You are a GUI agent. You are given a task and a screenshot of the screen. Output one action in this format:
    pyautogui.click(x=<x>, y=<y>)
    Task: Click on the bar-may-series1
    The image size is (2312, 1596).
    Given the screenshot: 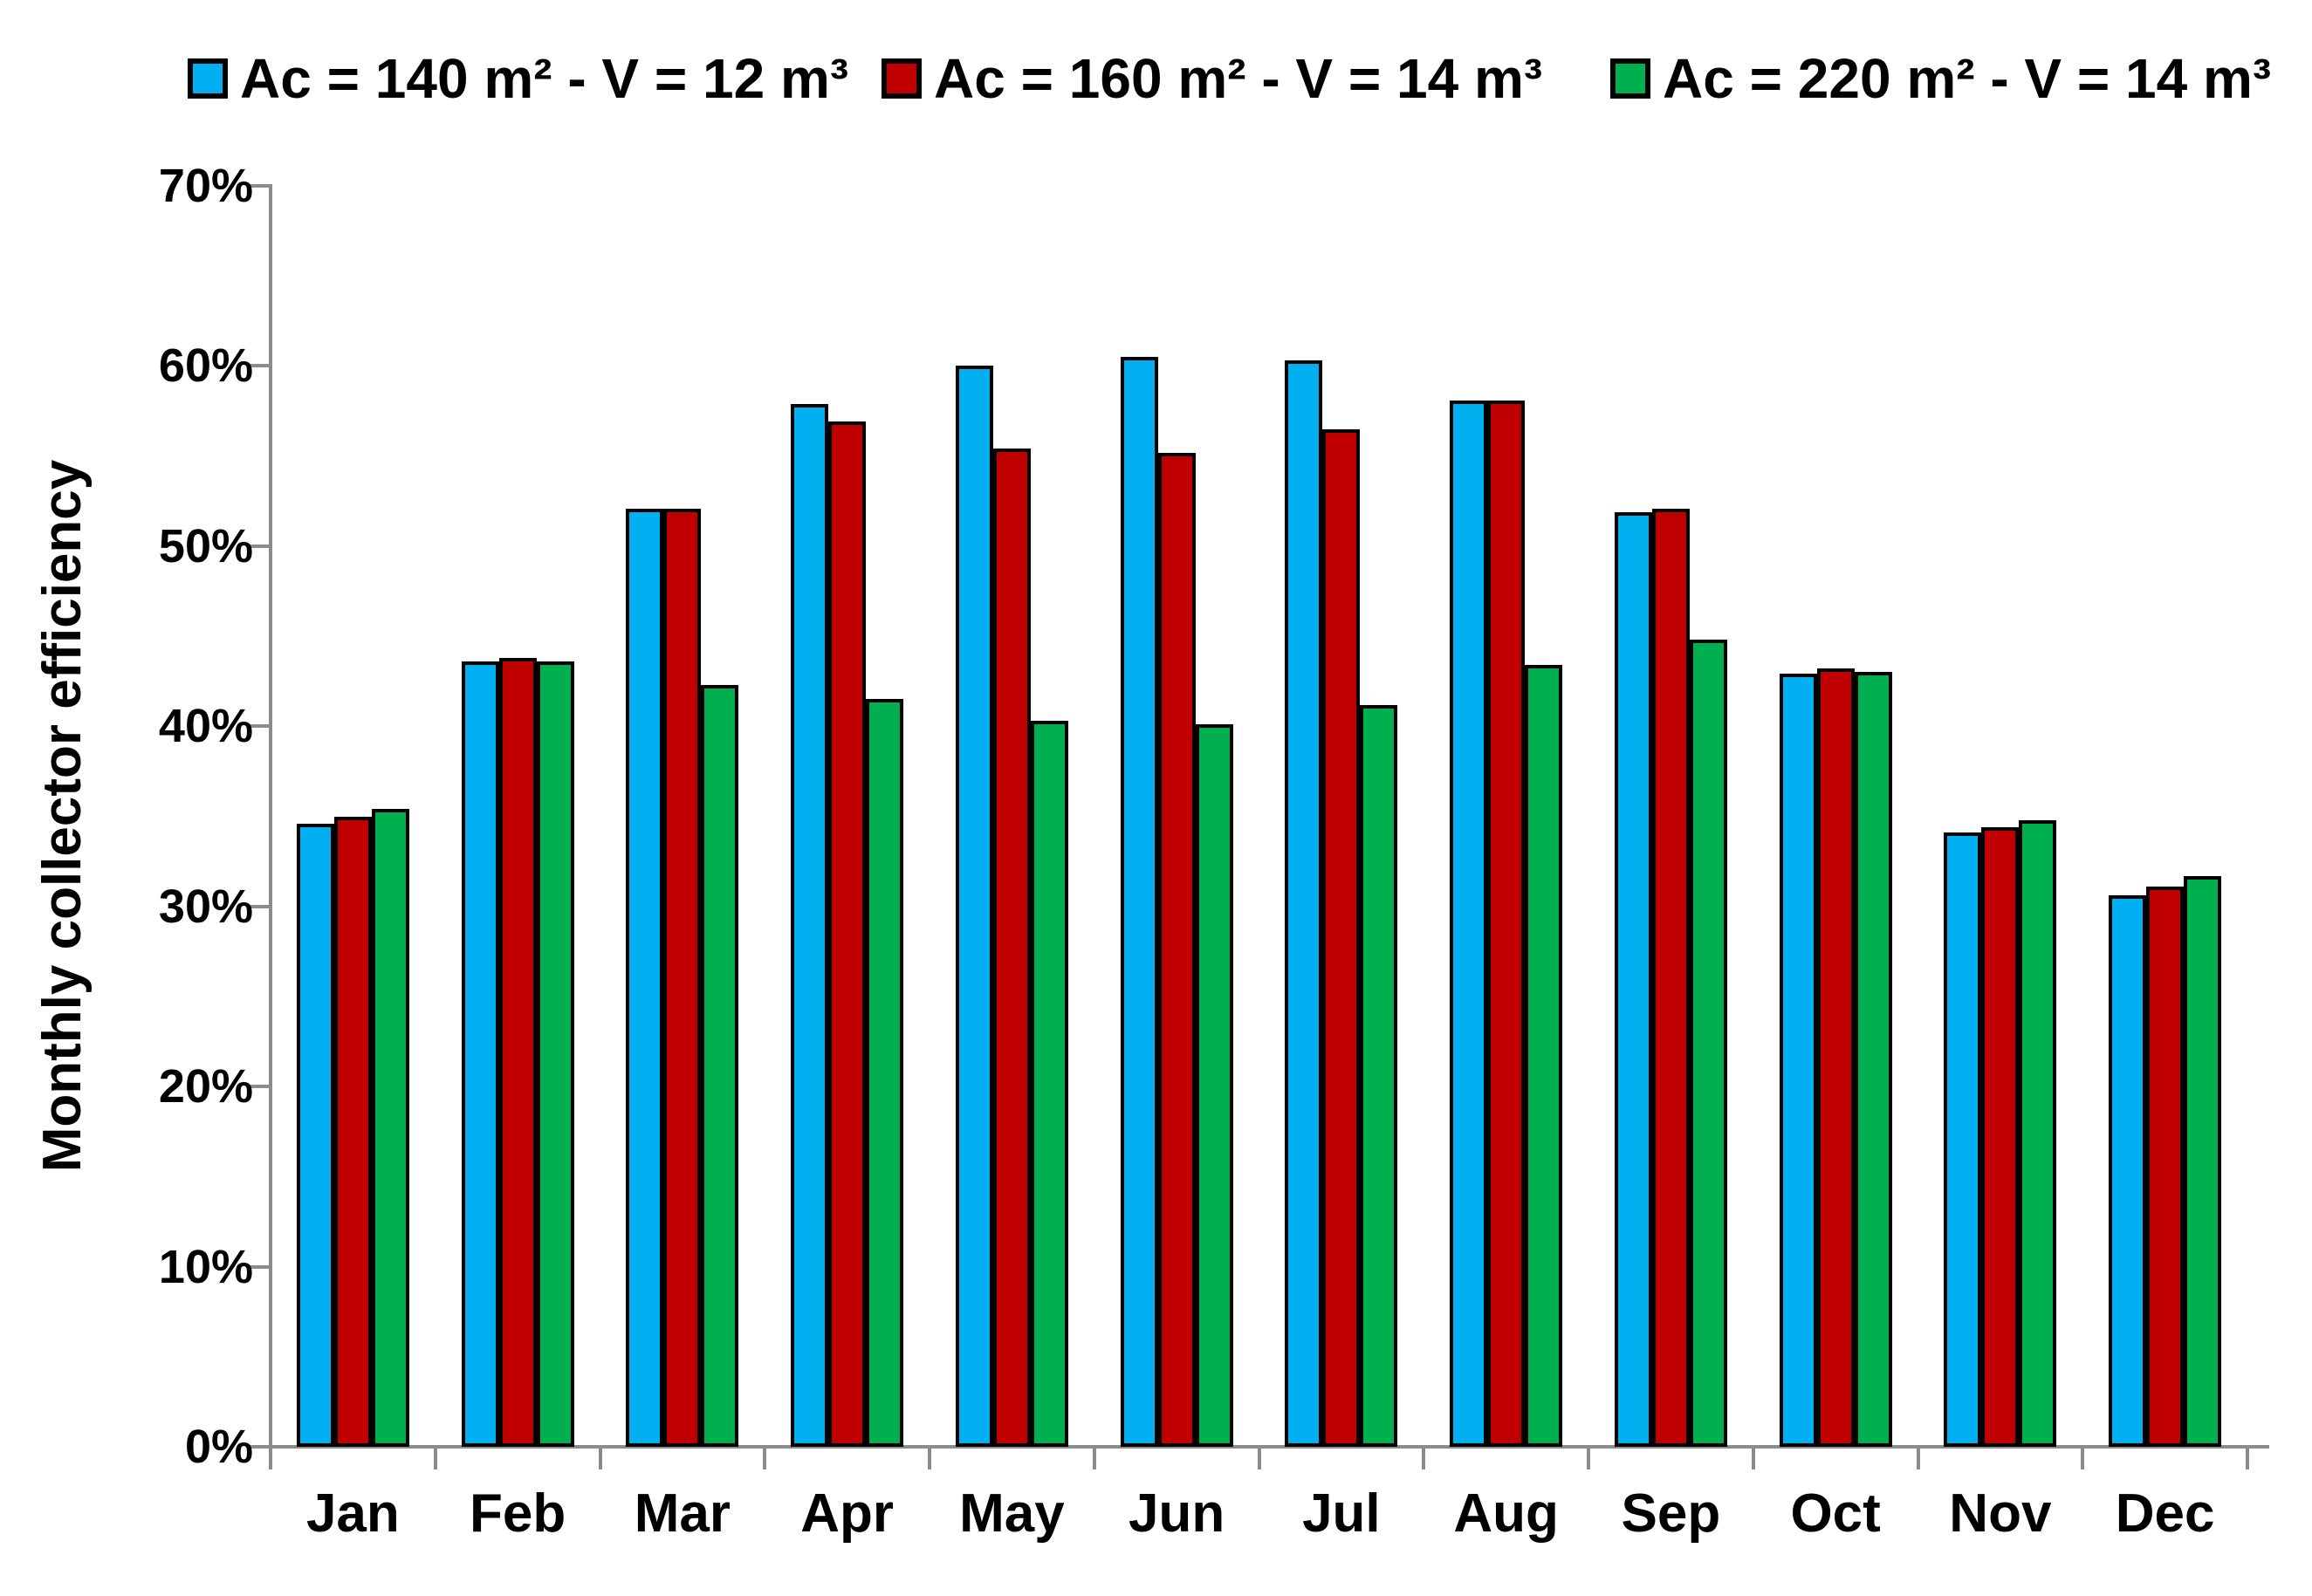 What is the action you would take?
    pyautogui.click(x=974, y=907)
    